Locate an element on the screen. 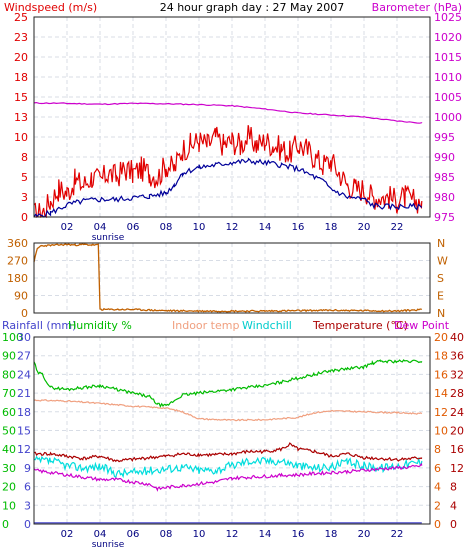  panel-2-series is located at coordinates (228, 278).